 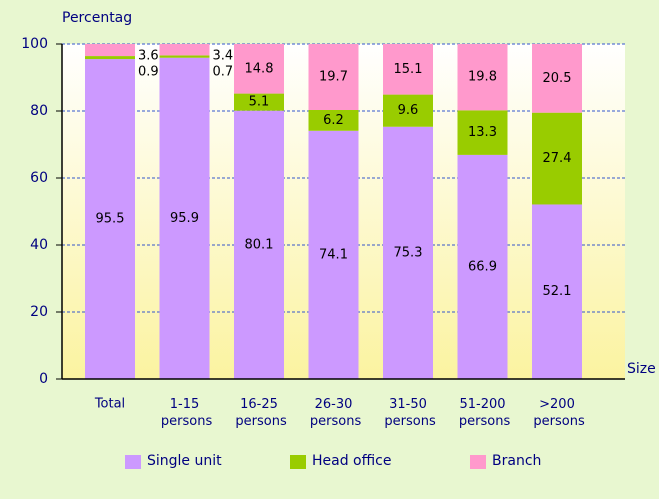 I want to click on legend-label: Branch, so click(x=516, y=461).